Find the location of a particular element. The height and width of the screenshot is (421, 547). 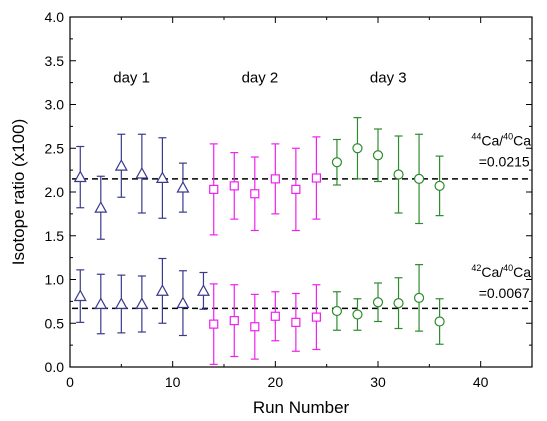

x-tick-label: 0 is located at coordinates (70, 382).